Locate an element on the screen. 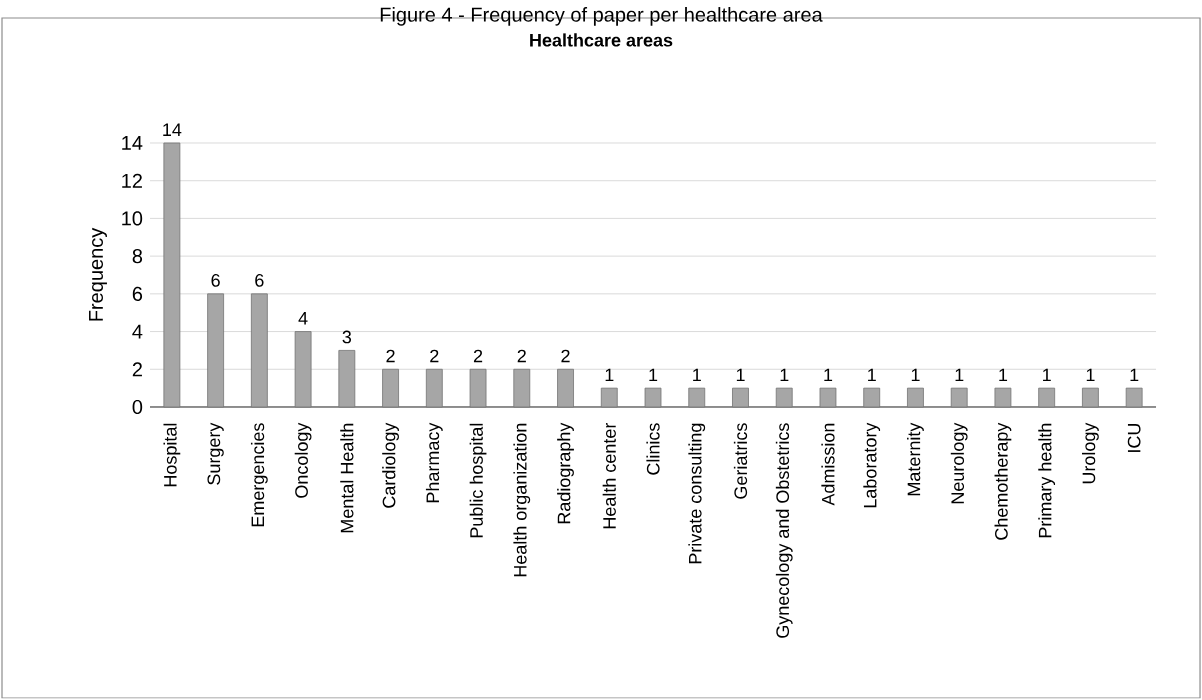 The width and height of the screenshot is (1202, 700). x-tick-label: Primary health is located at coordinates (1047, 480).